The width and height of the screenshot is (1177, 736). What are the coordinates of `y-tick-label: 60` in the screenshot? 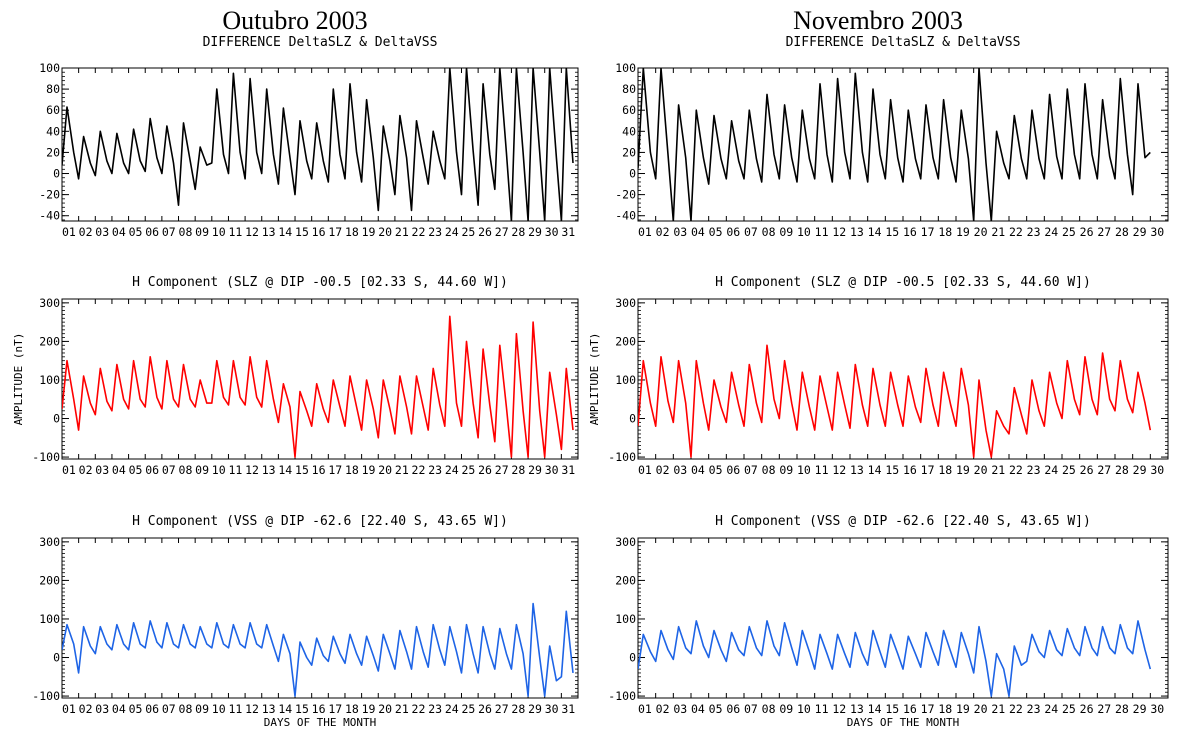 It's located at (53, 110).